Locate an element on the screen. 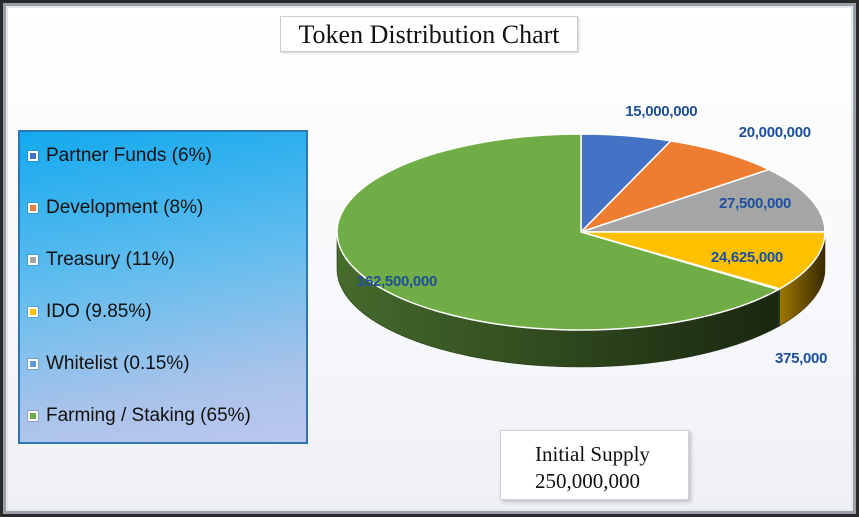 This screenshot has height=517, width=859. chart-title: Token Distribution Chart is located at coordinates (429, 34).